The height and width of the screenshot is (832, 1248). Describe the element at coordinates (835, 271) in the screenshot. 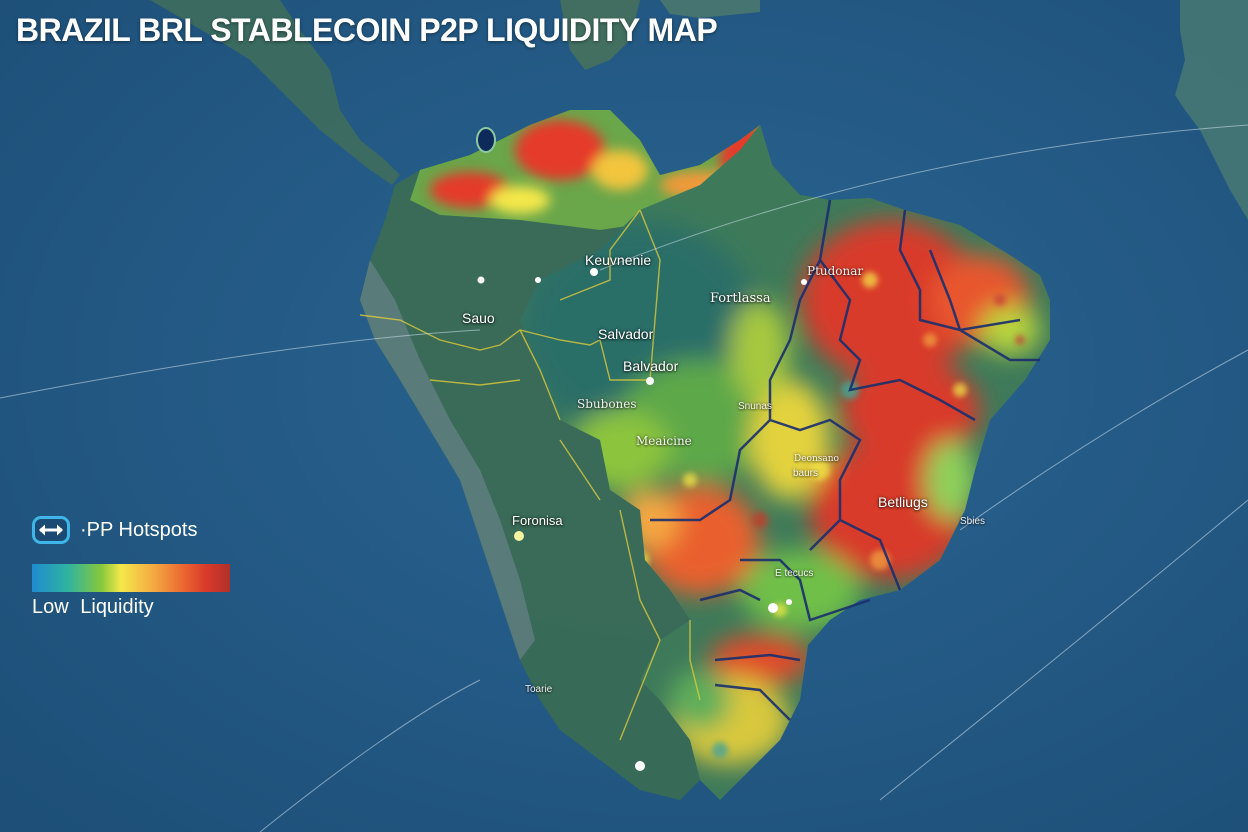

I see `city-label-ptudonar: Ptudonar` at that location.